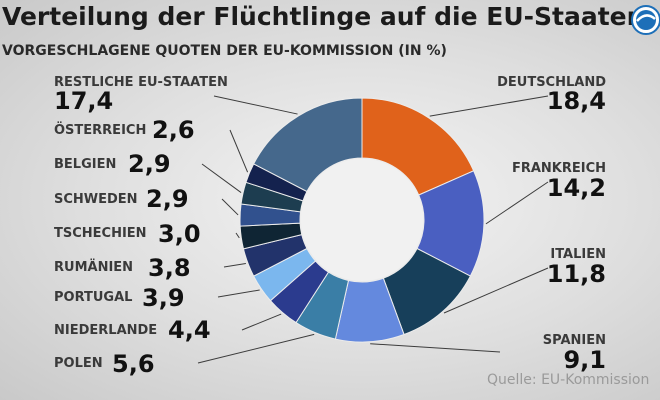  What do you see at coordinates (93, 267) in the screenshot?
I see `label-name-rumaenien: RUMÄNIEN` at bounding box center [93, 267].